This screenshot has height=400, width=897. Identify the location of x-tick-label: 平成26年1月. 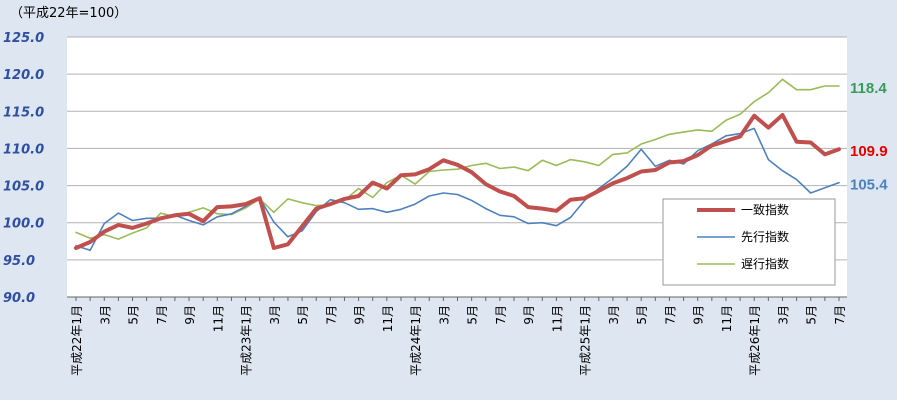
(755, 340).